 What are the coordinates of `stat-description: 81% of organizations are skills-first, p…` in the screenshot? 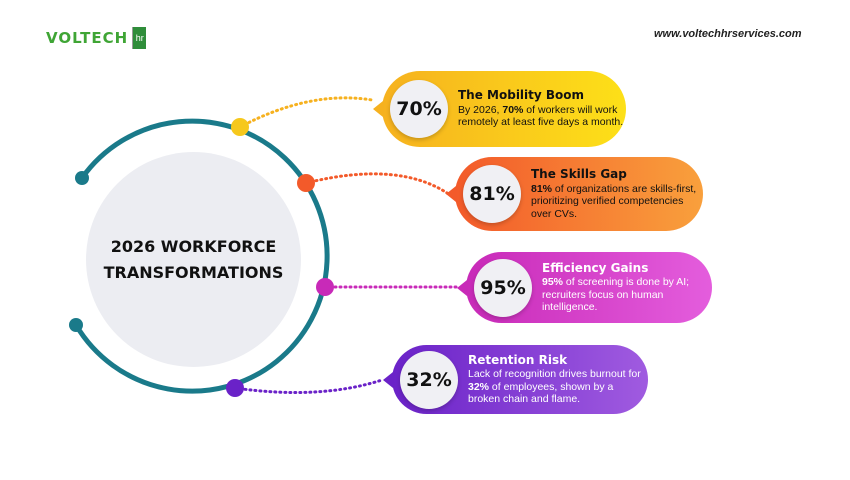 It's located at (614, 201).